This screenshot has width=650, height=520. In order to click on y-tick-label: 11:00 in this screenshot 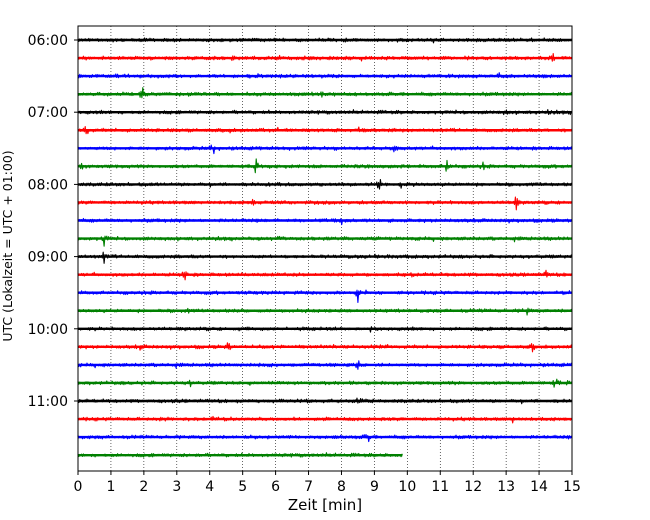, I will do `click(48, 402)`.